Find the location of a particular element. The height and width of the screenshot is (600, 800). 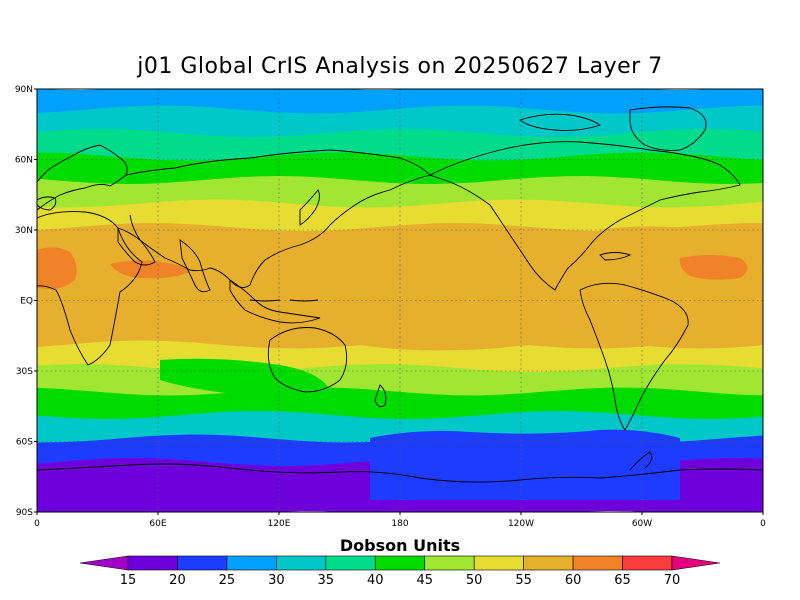

colorbar-level-label: 20 is located at coordinates (177, 580).